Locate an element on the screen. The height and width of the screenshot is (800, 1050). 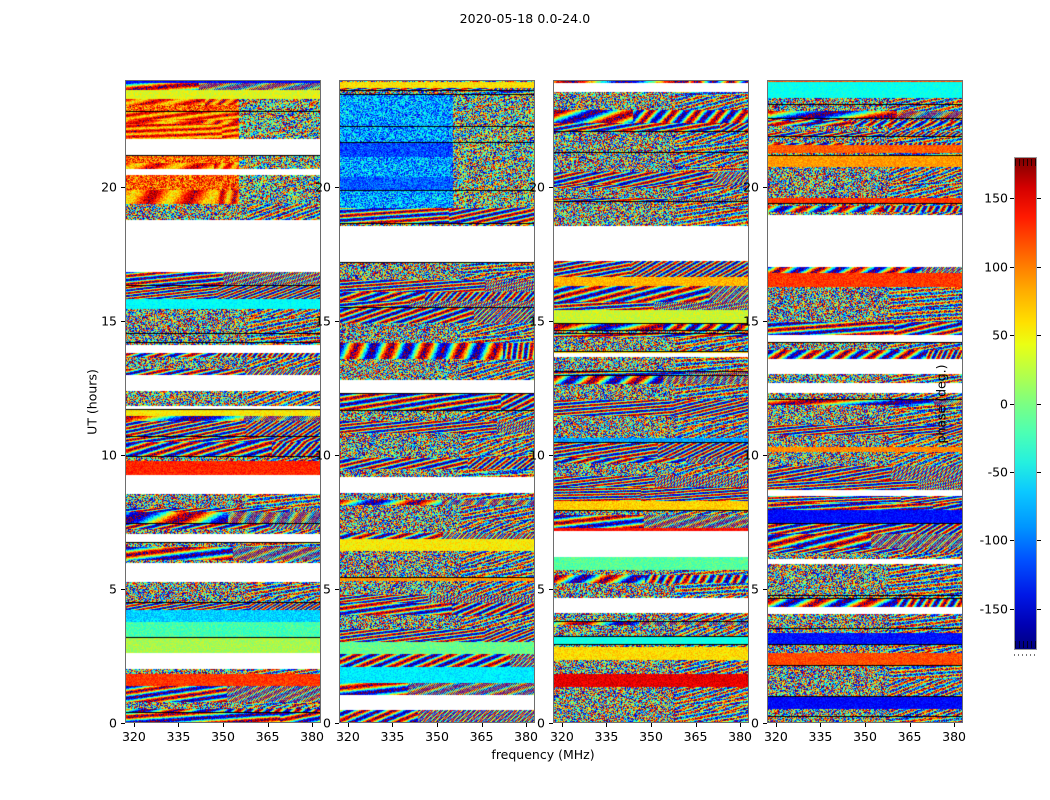
dynamic-spectrum-image-xx is located at coordinates (223, 401).